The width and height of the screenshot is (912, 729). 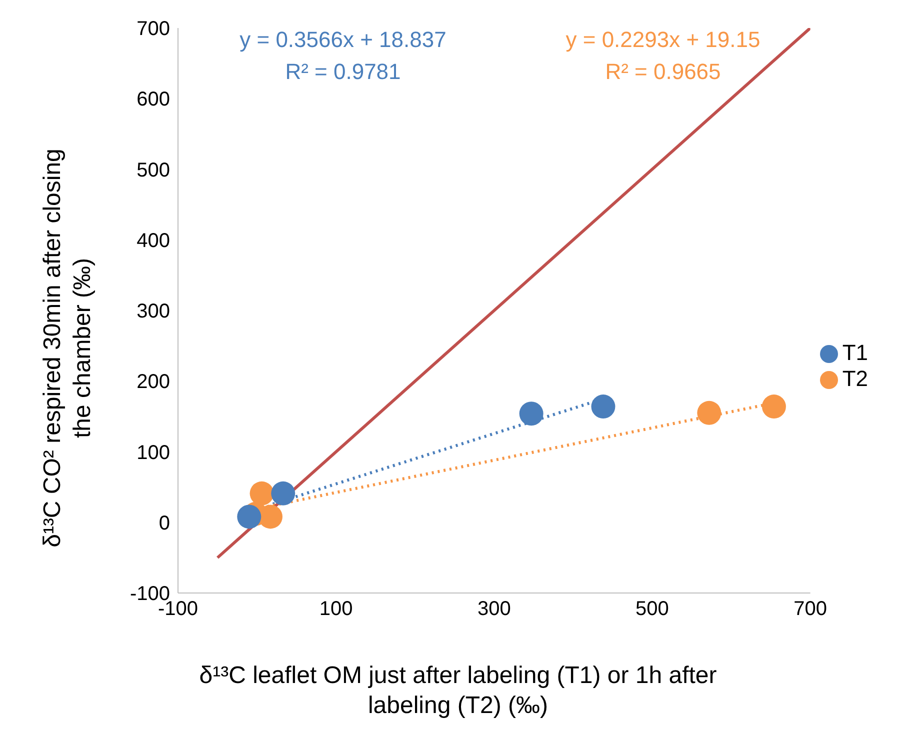 What do you see at coordinates (652, 609) in the screenshot?
I see `x-tick-label: 500` at bounding box center [652, 609].